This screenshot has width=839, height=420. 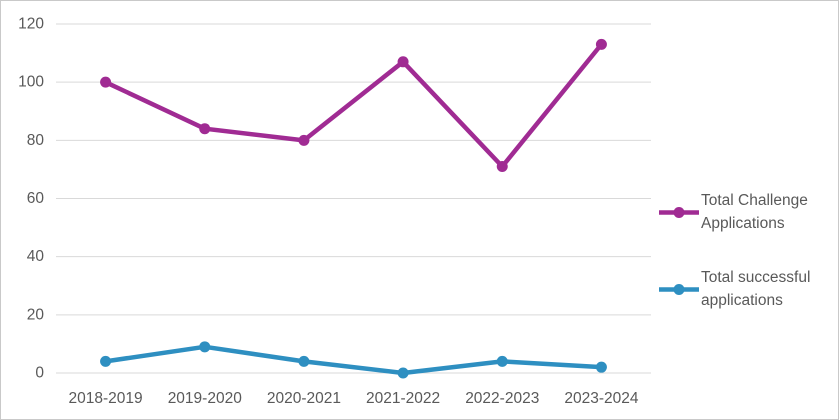 I want to click on y-tick-label: 40, so click(x=36, y=256).